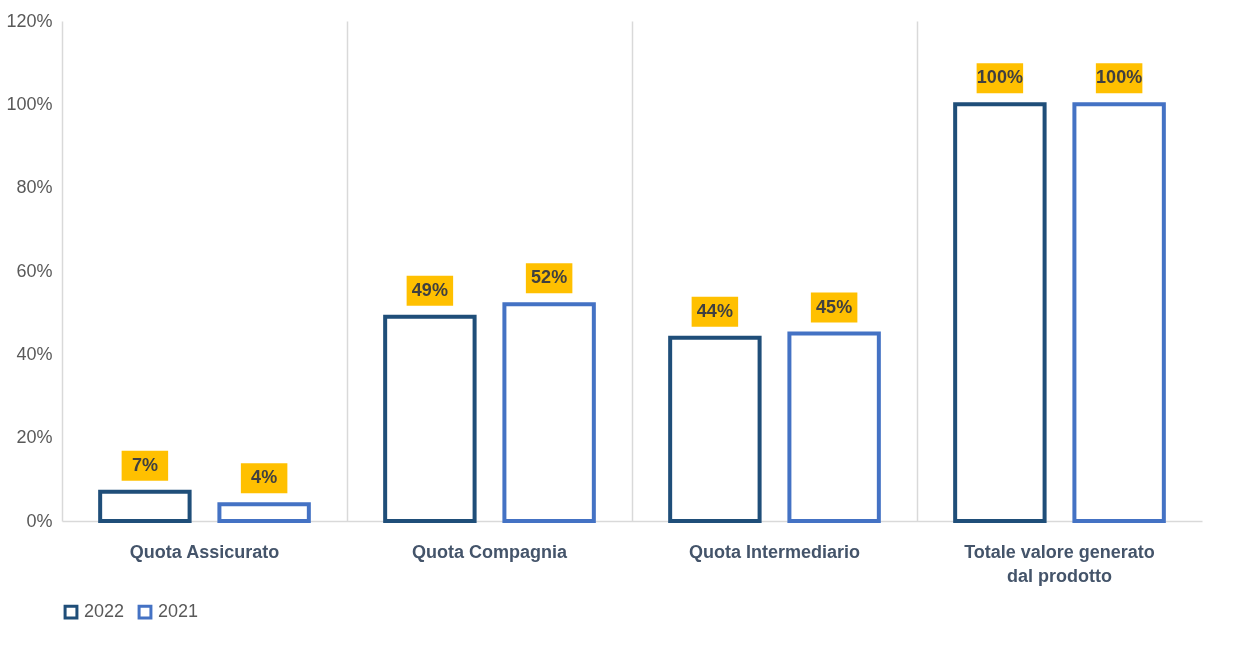  What do you see at coordinates (178, 611) in the screenshot?
I see `legend-label: 2021` at bounding box center [178, 611].